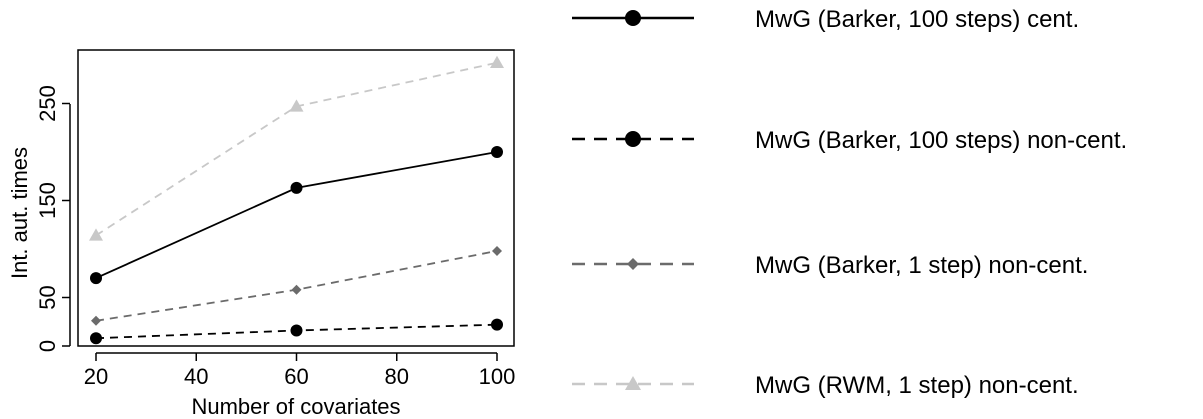  What do you see at coordinates (19, 213) in the screenshot?
I see `y-axis-title: Int. aut. times` at bounding box center [19, 213].